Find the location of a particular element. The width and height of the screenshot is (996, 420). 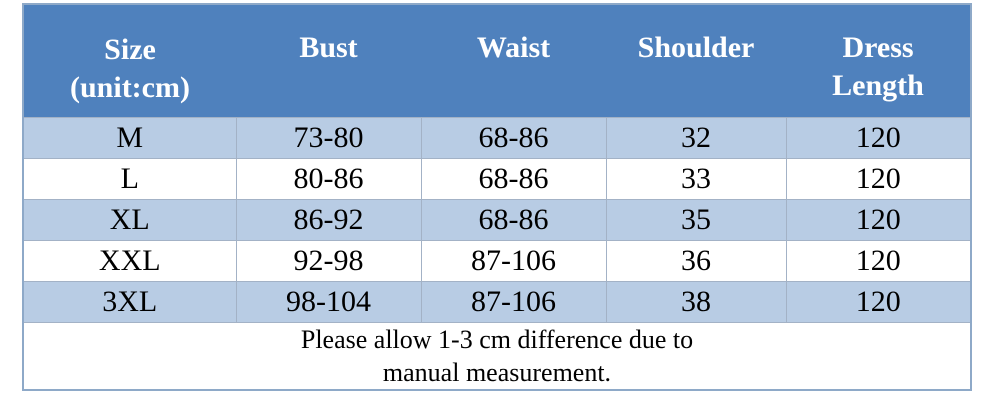

table-cell: 35 is located at coordinates (696, 220).